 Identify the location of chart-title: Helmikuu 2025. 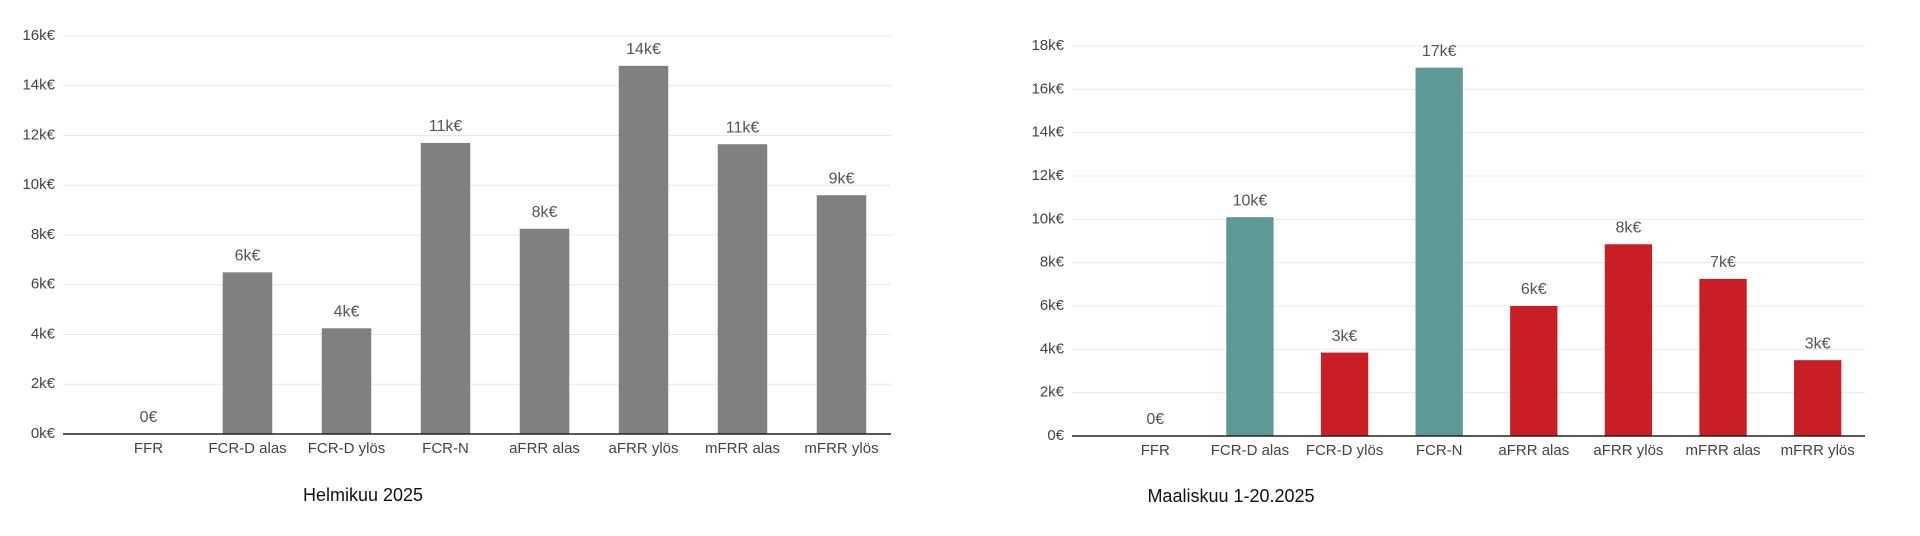
(363, 495).